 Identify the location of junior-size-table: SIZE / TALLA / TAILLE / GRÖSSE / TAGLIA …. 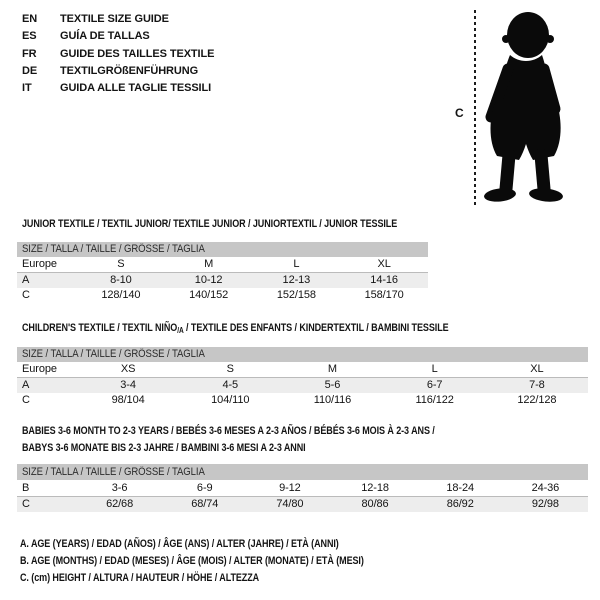
(222, 272).